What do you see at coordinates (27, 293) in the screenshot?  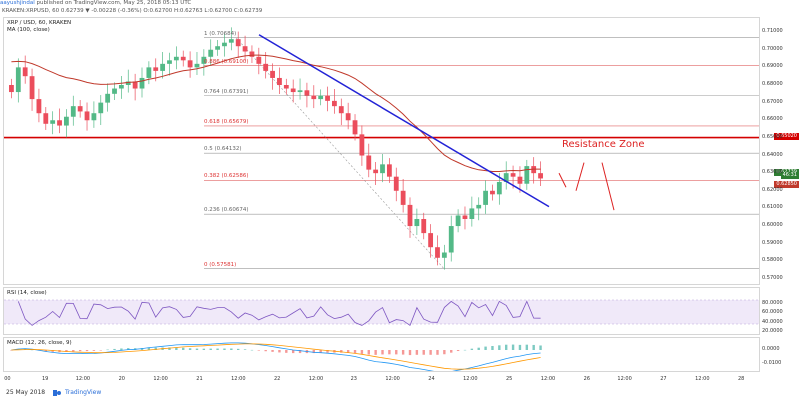 I see `rsi-legend: RSI (14, close)` at bounding box center [27, 293].